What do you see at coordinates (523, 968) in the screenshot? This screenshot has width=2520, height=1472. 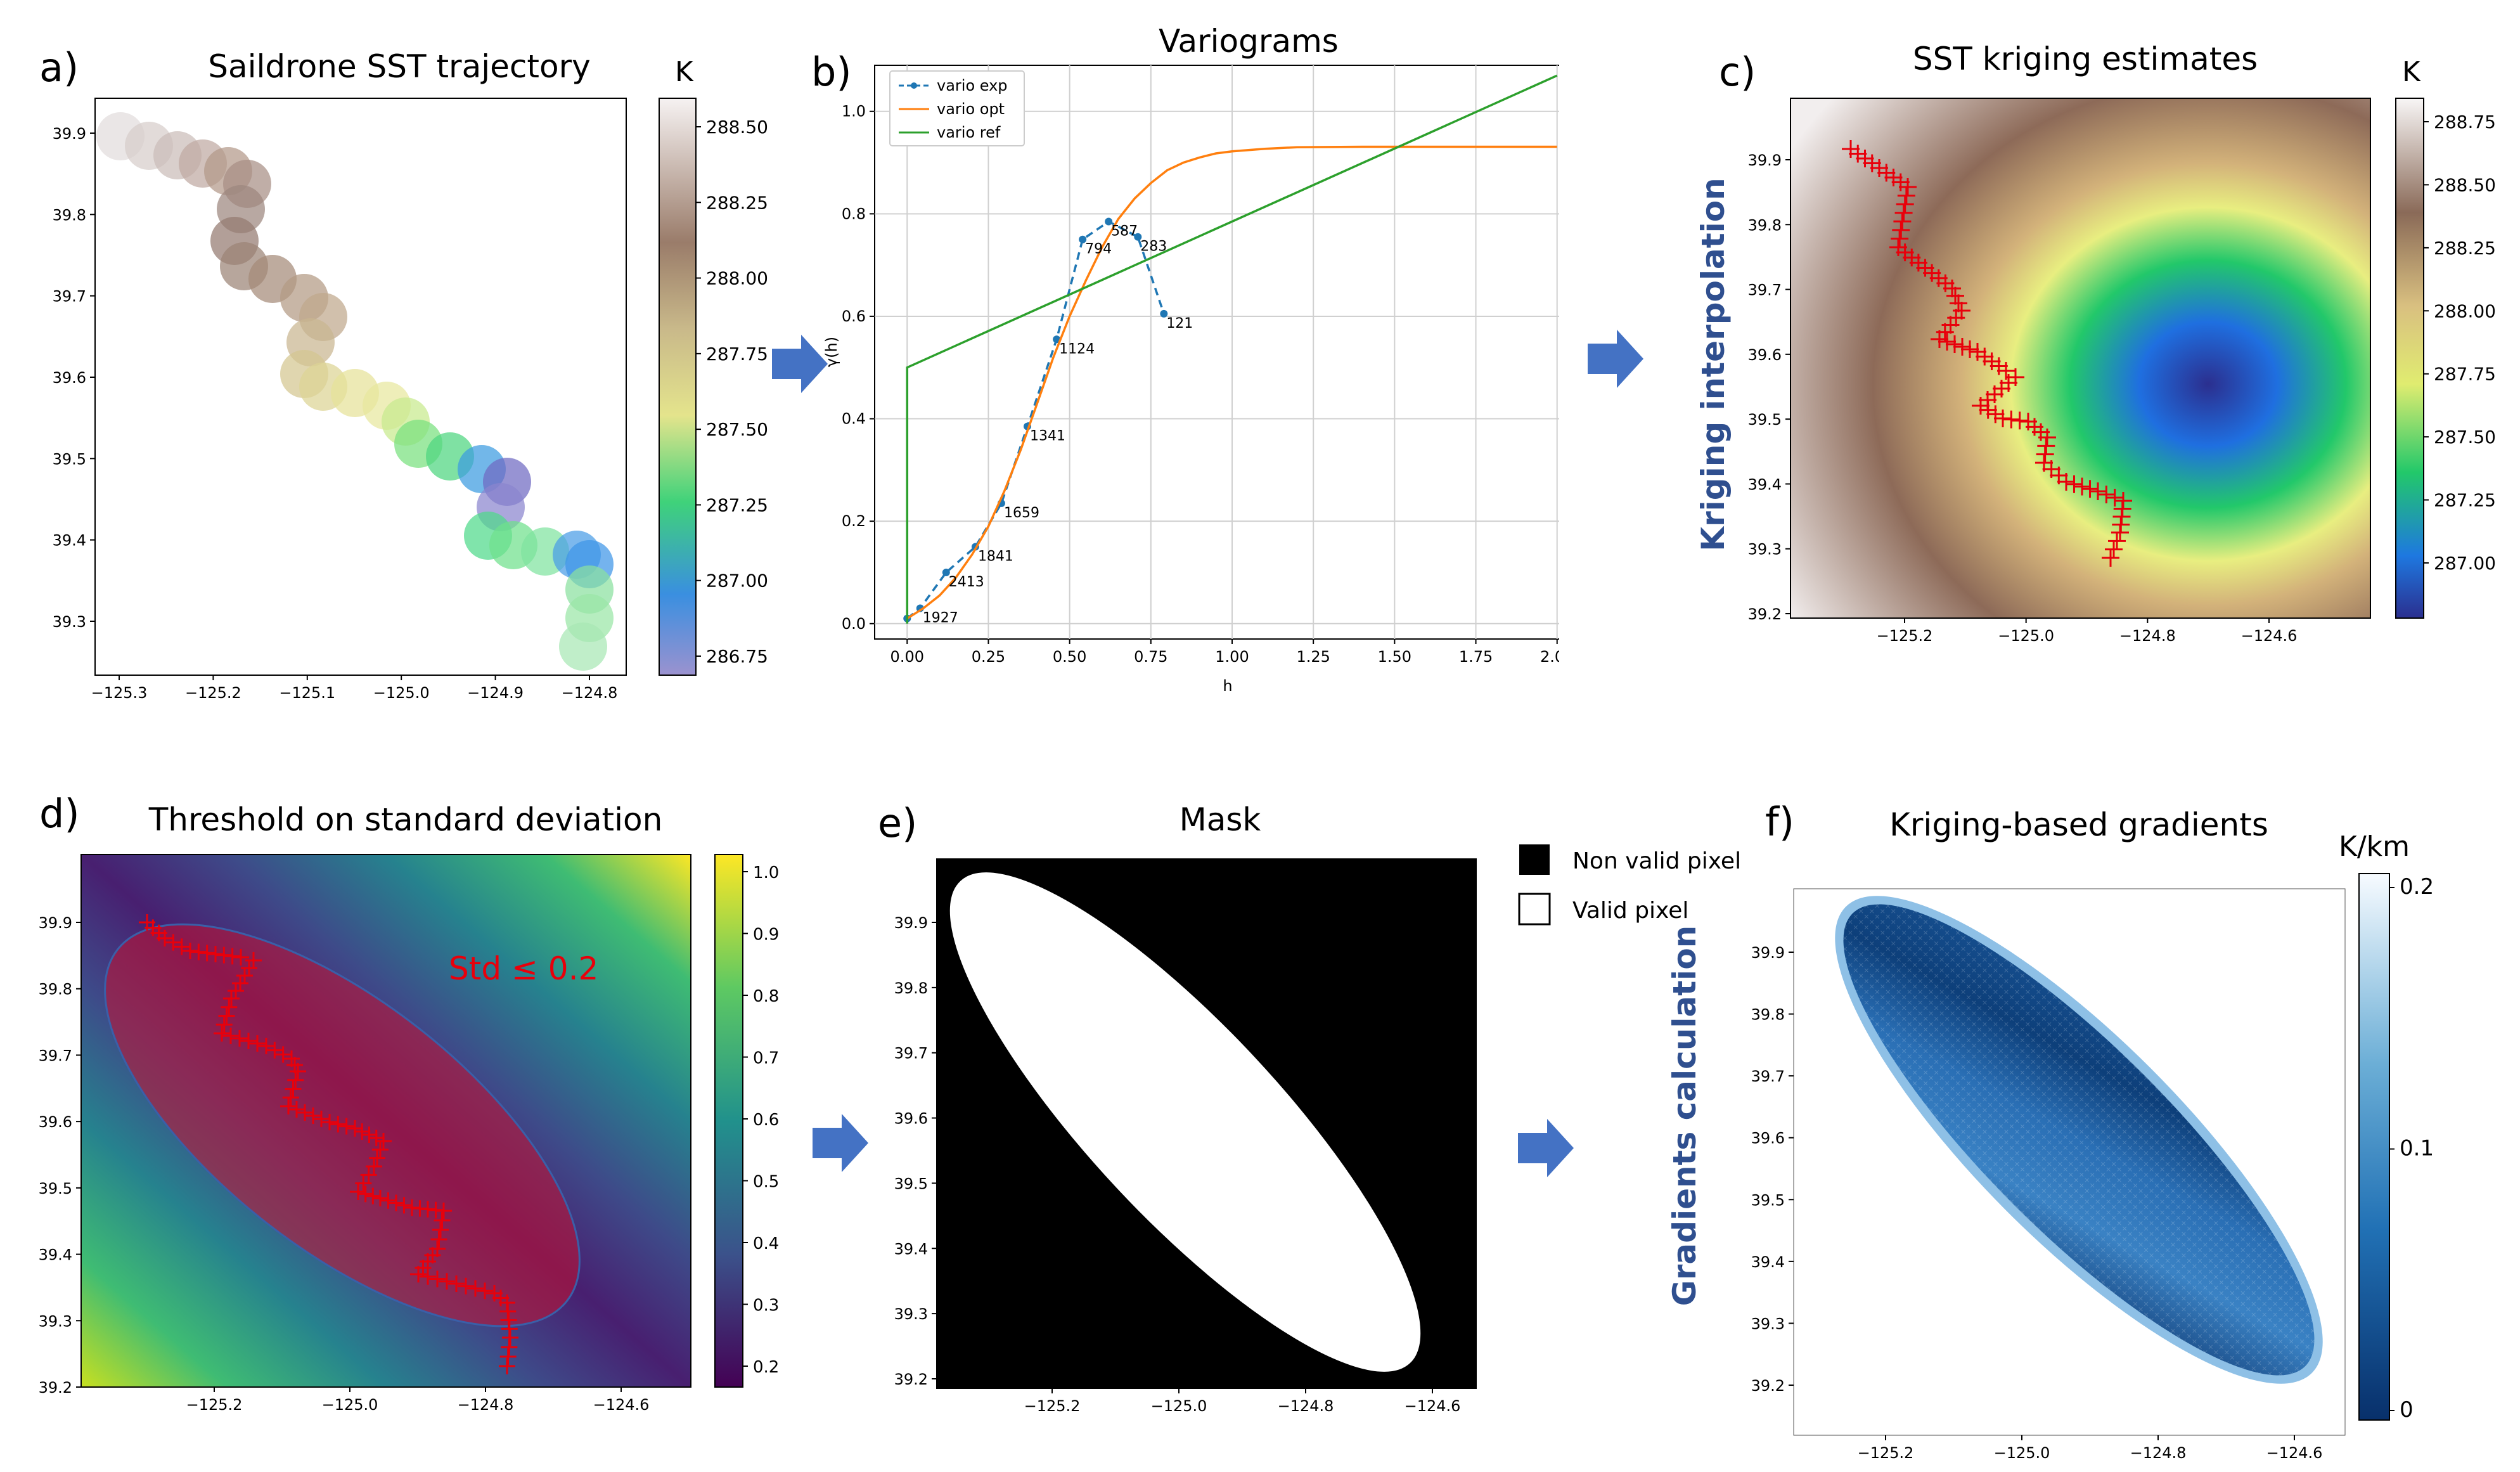 I see `std-annotation: Std ≤ 0.2` at bounding box center [523, 968].